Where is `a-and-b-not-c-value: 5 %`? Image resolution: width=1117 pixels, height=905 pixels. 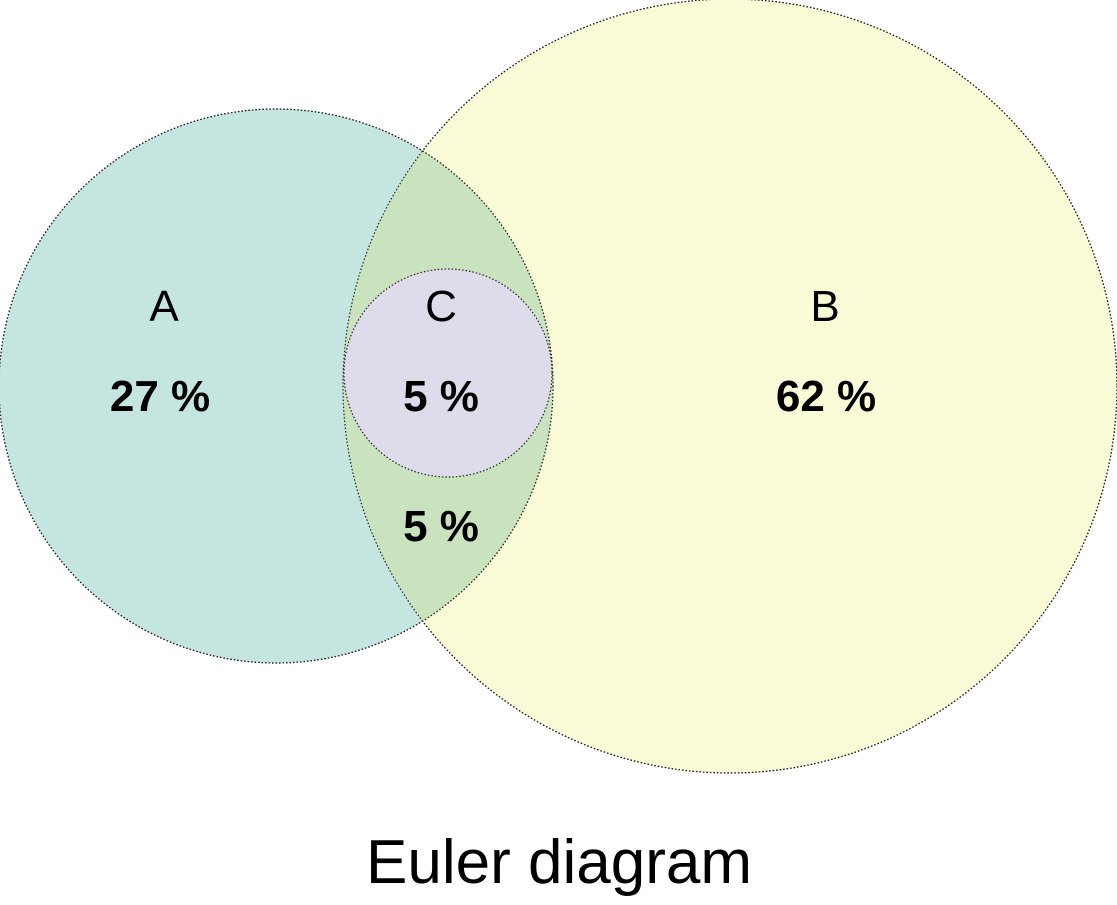 a-and-b-not-c-value: 5 % is located at coordinates (441, 526).